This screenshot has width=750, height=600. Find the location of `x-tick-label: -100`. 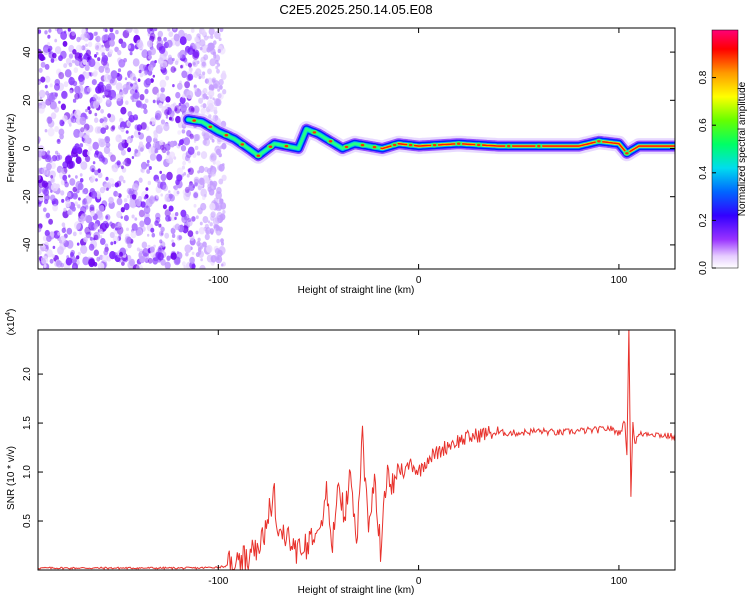

x-tick-label: -100 is located at coordinates (218, 280).